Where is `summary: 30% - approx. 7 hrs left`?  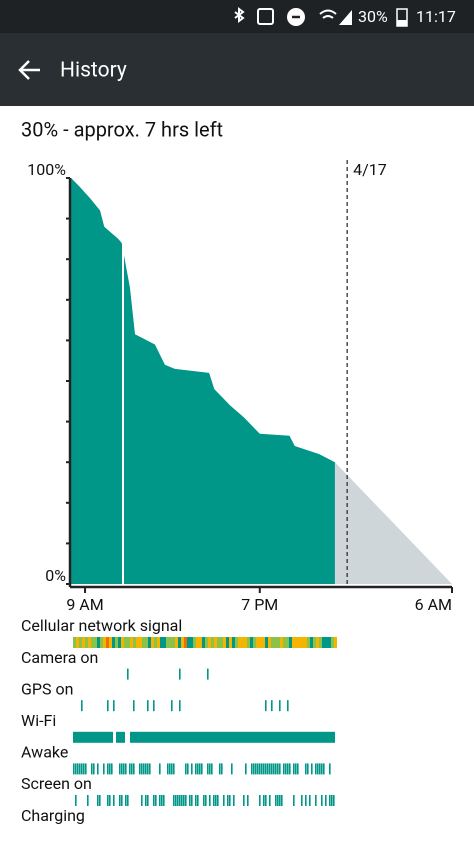
summary: 30% - approx. 7 hrs left is located at coordinates (122, 129).